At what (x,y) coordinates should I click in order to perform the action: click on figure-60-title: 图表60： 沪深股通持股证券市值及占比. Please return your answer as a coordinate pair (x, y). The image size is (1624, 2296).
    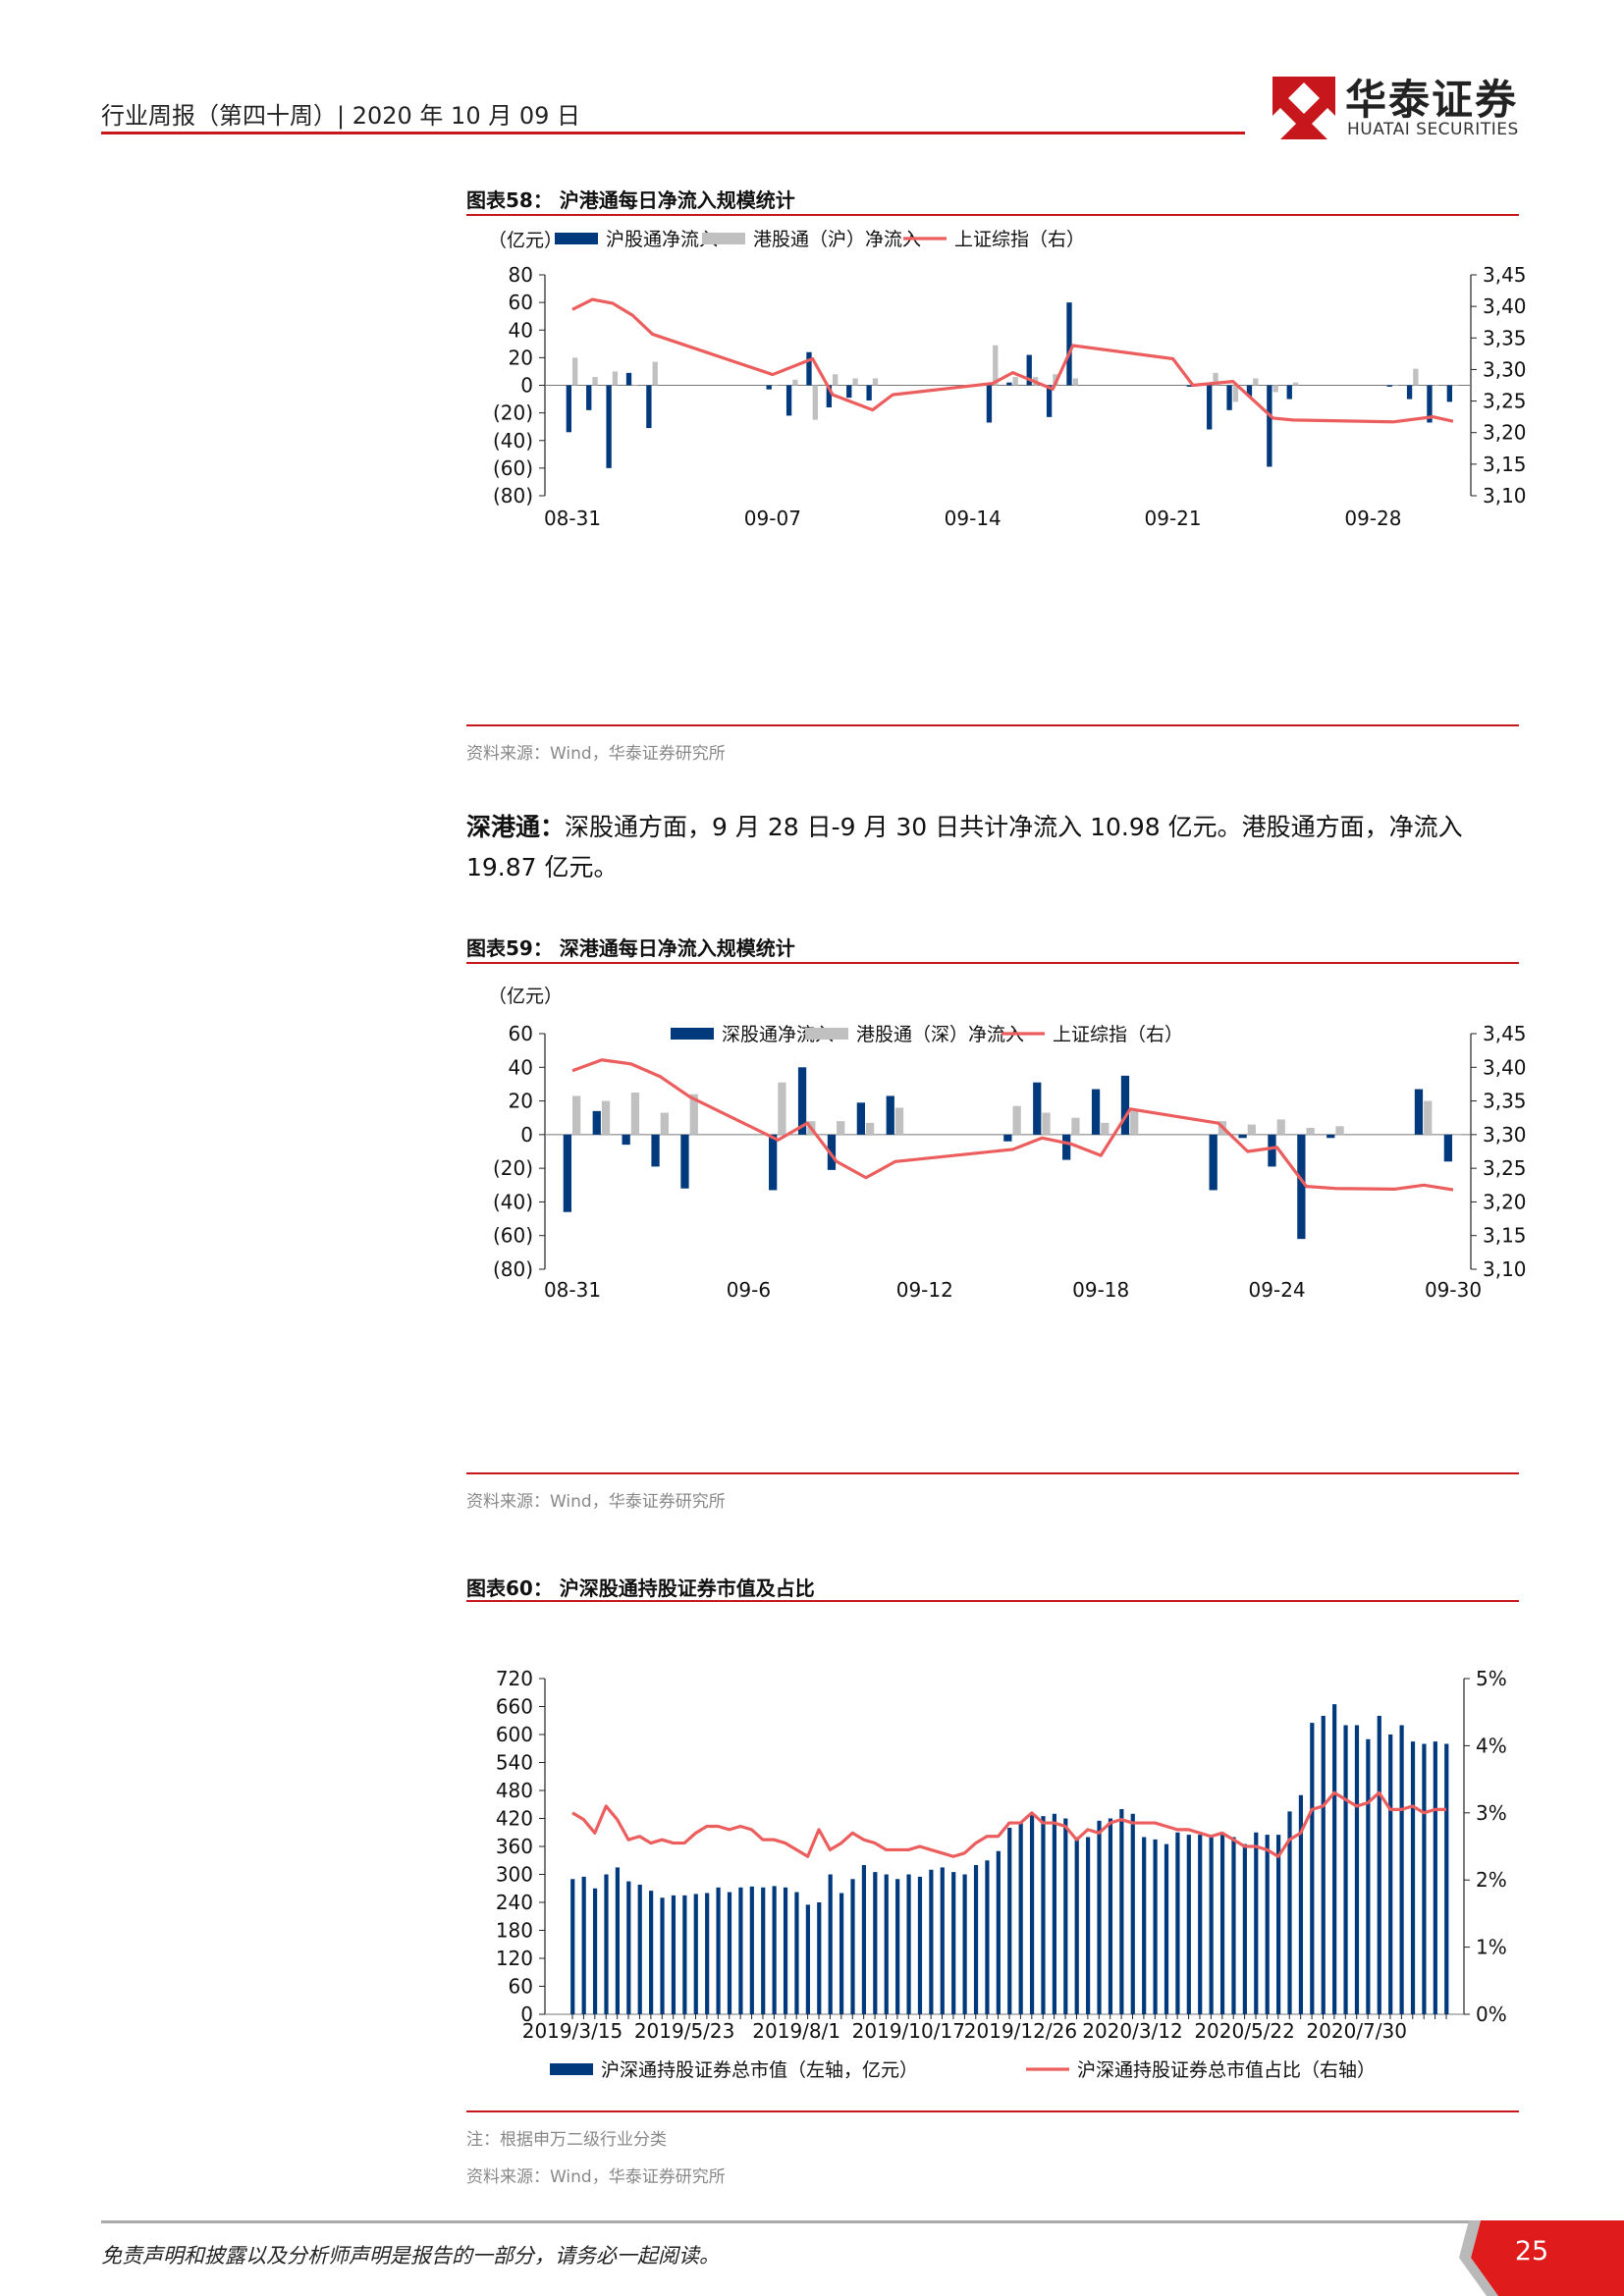
    Looking at the image, I should click on (640, 1588).